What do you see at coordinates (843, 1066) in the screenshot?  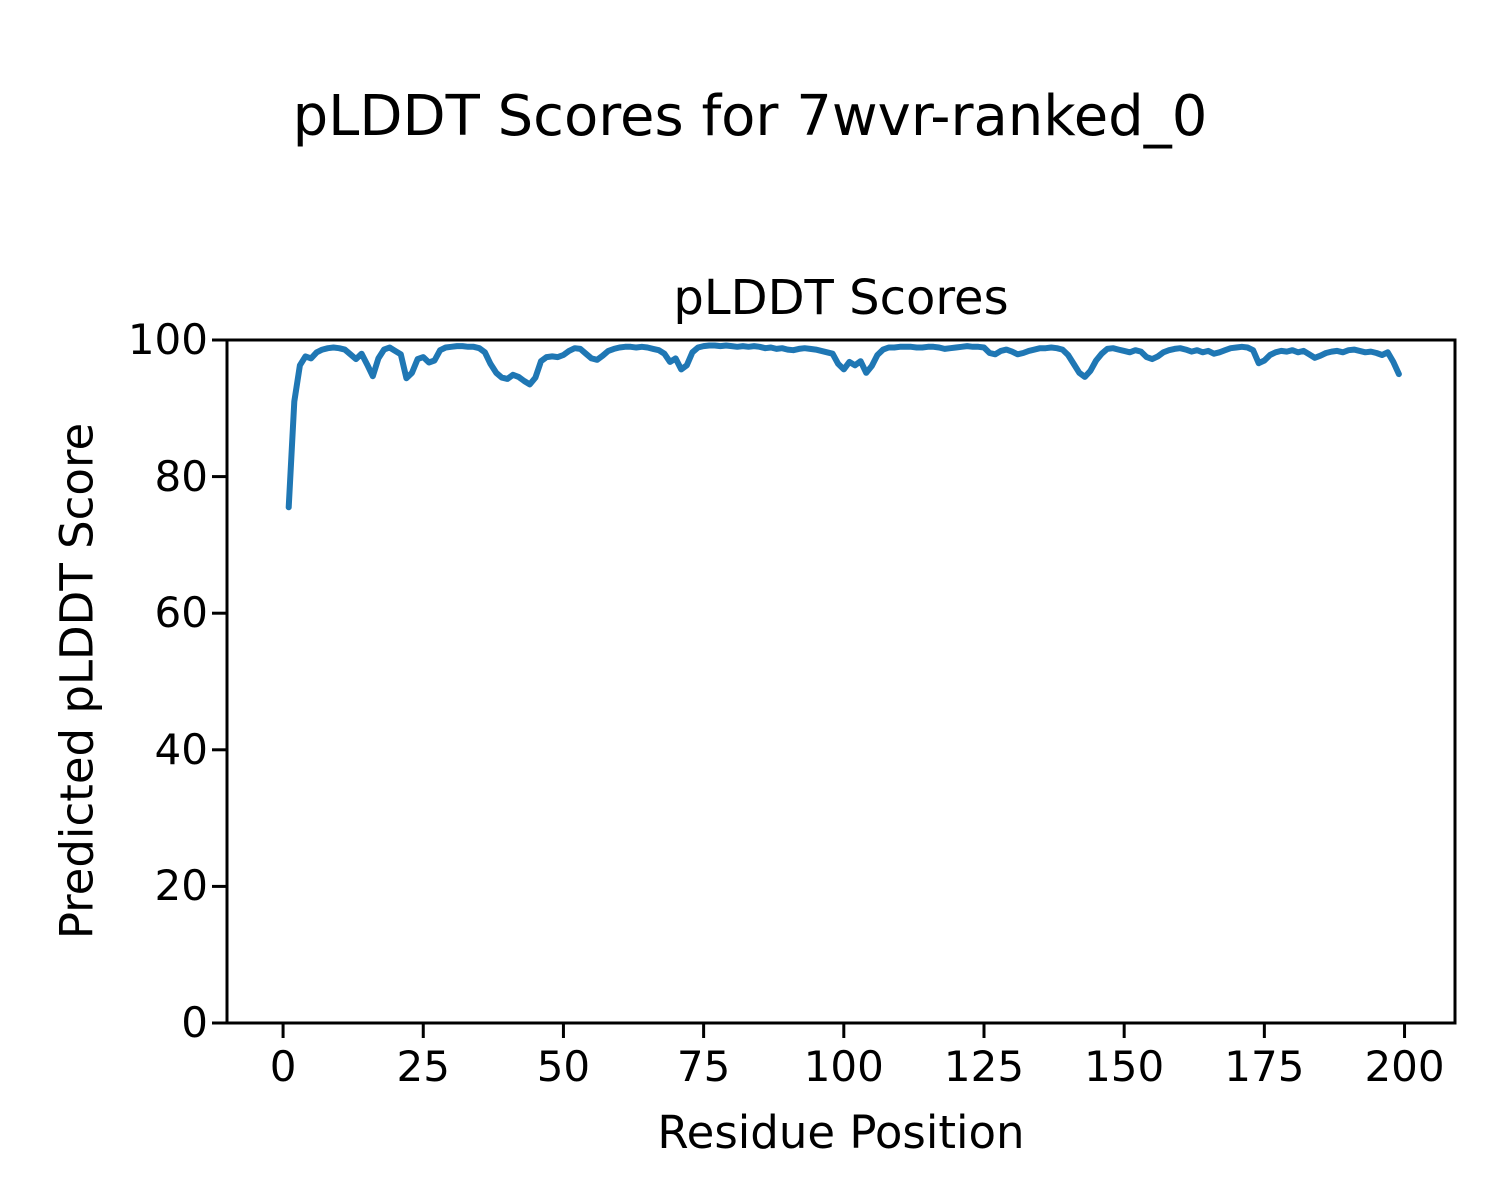 I see `x-tick-label: 100` at bounding box center [843, 1066].